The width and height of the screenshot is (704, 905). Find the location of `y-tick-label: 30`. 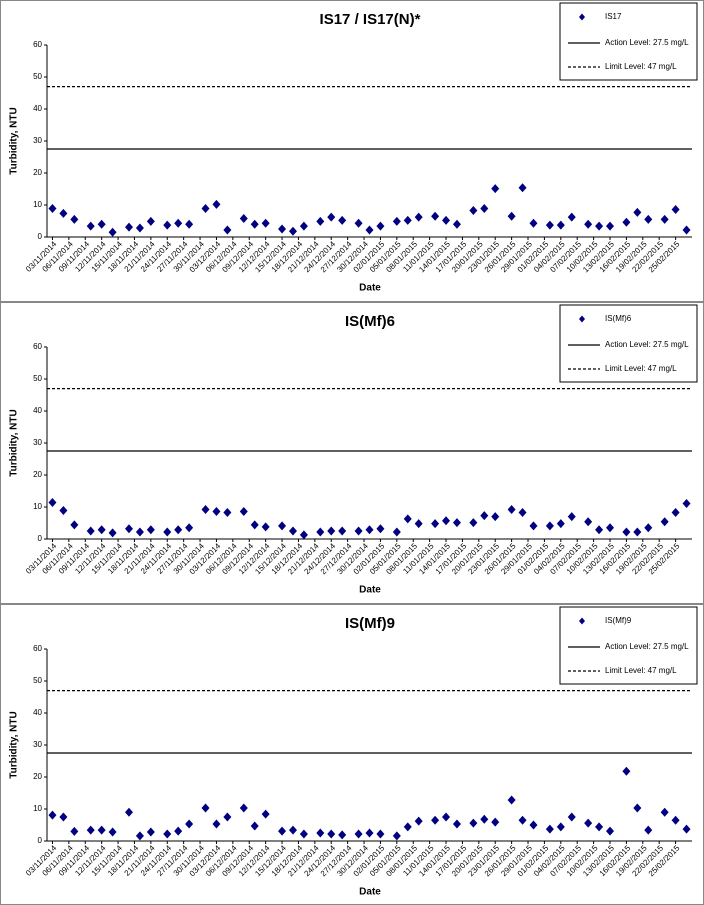

y-tick-label: 30 is located at coordinates (37, 140).